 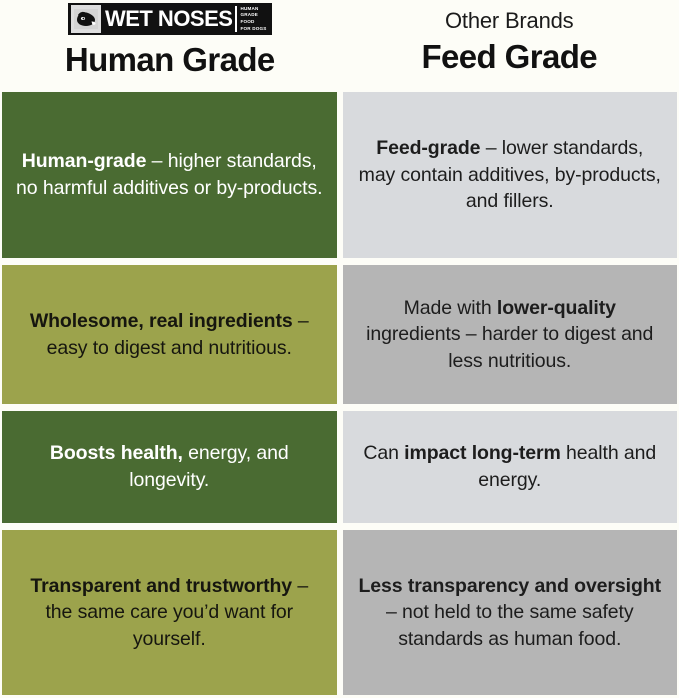 What do you see at coordinates (116, 453) in the screenshot?
I see `emphasis-text: Boosts health,` at bounding box center [116, 453].